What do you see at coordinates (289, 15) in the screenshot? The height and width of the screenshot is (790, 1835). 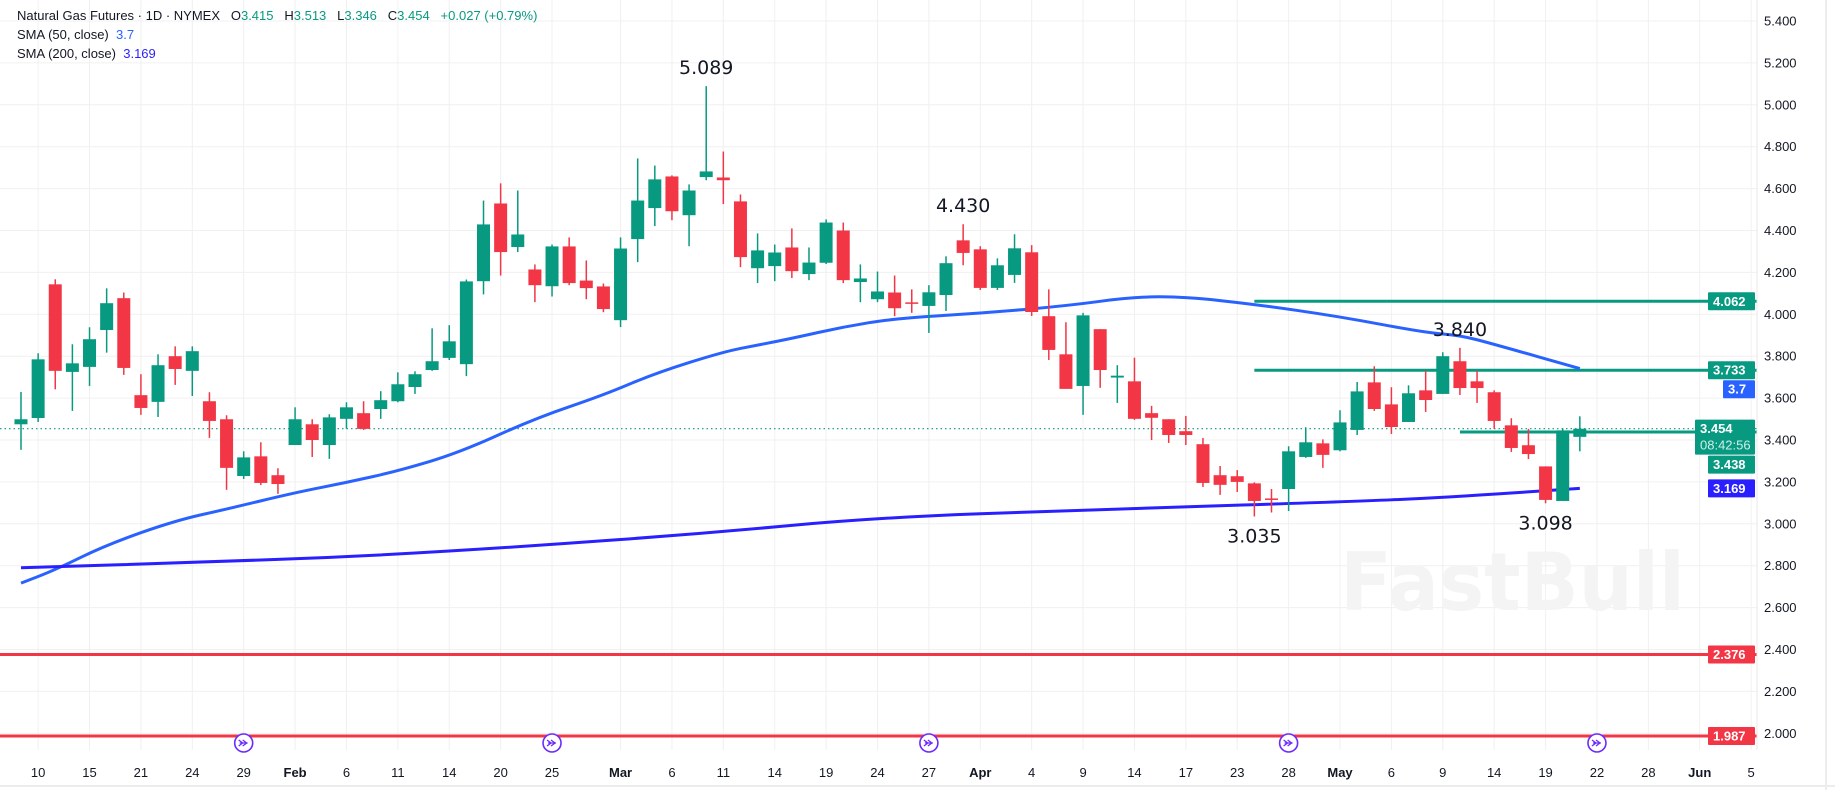 I see `high-label: H` at bounding box center [289, 15].